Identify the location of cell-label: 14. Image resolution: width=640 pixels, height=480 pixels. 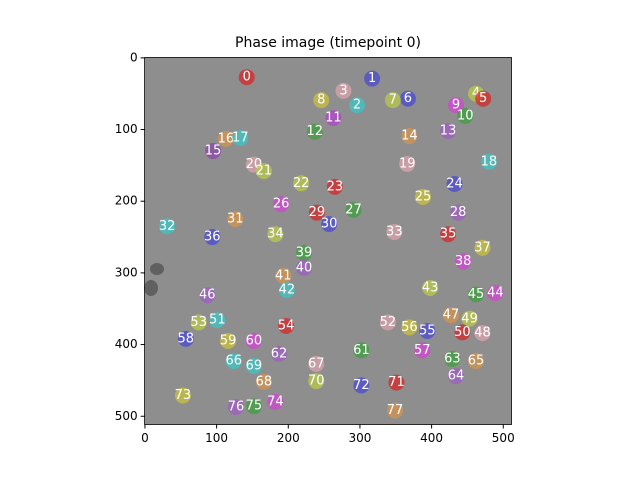
(409, 135).